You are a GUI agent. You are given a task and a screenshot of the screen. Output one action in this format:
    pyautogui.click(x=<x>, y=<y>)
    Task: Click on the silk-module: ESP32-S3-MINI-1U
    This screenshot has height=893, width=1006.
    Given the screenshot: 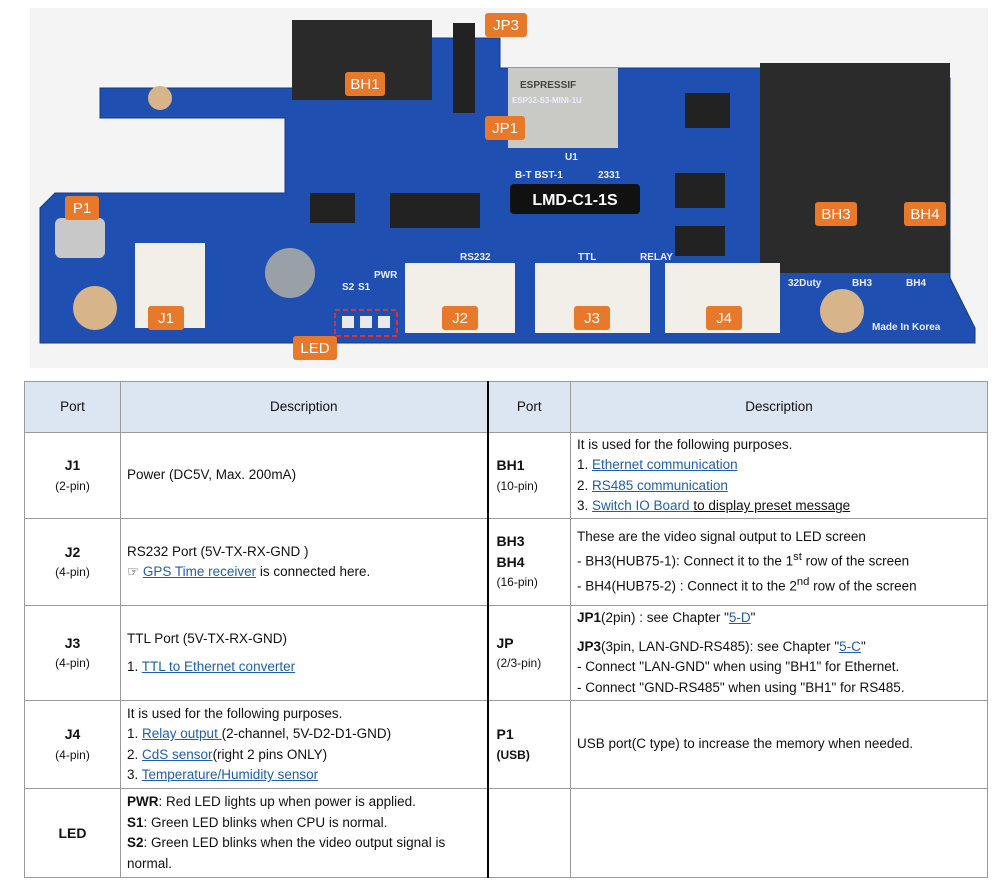 What is the action you would take?
    pyautogui.click(x=547, y=100)
    